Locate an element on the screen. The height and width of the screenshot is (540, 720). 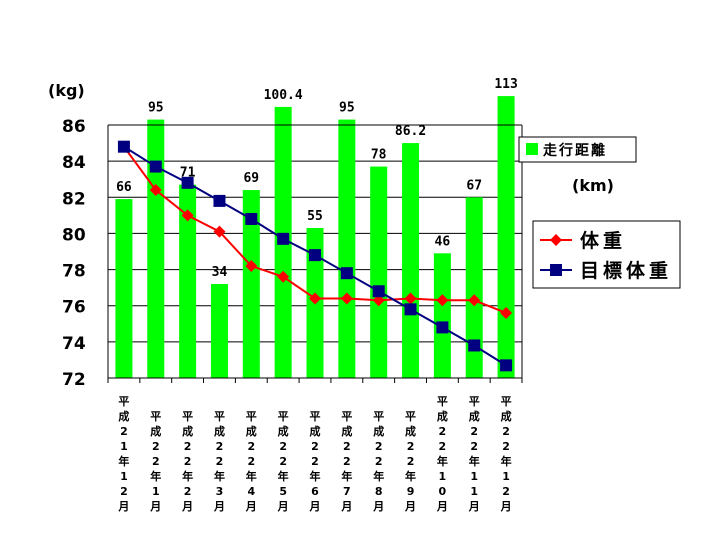
y-tick-label: 84 is located at coordinates (74, 163).